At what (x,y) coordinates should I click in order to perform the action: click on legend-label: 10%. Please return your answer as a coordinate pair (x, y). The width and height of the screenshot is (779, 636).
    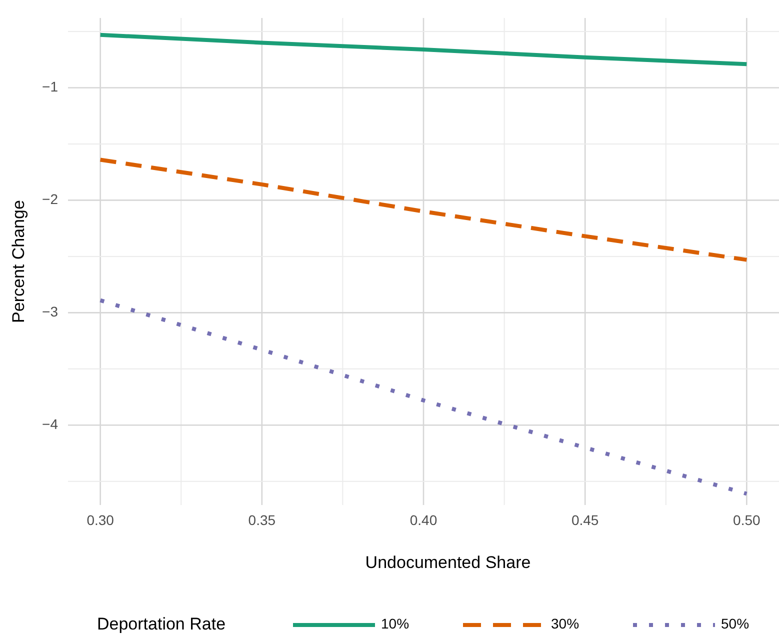
    Looking at the image, I should click on (395, 624).